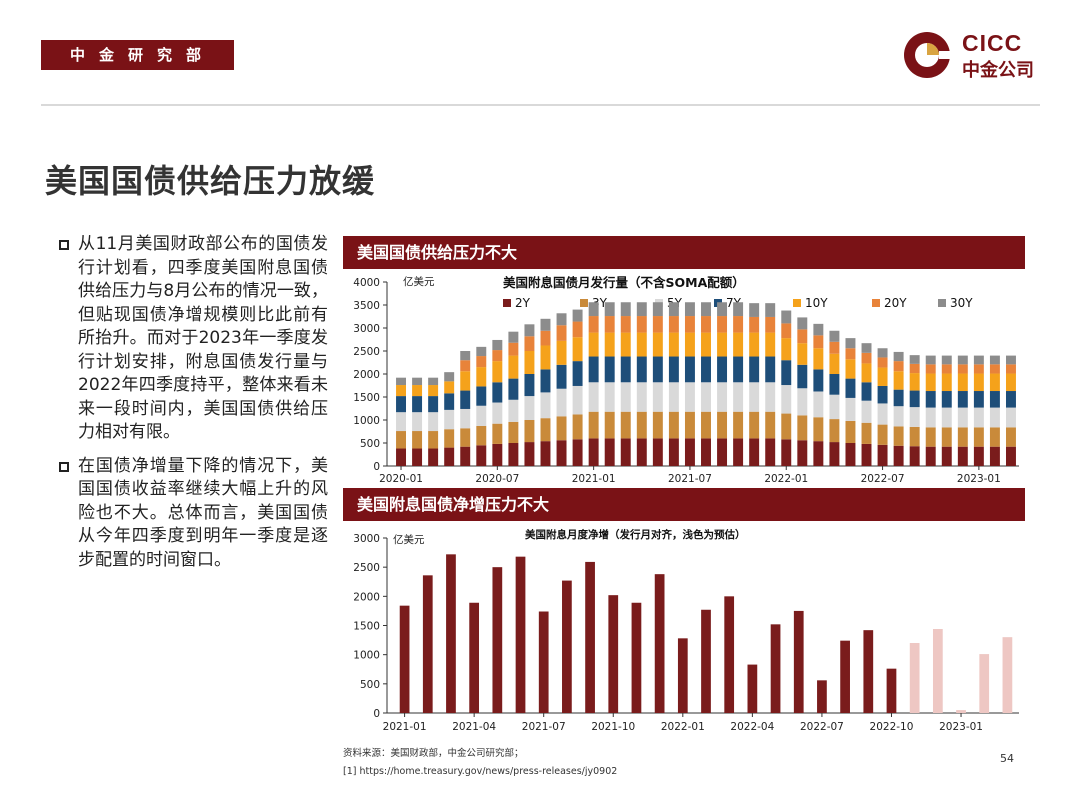 Image resolution: width=1080 pixels, height=810 pixels. What do you see at coordinates (366, 352) in the screenshot?
I see `y-tick-label: 2500` at bounding box center [366, 352].